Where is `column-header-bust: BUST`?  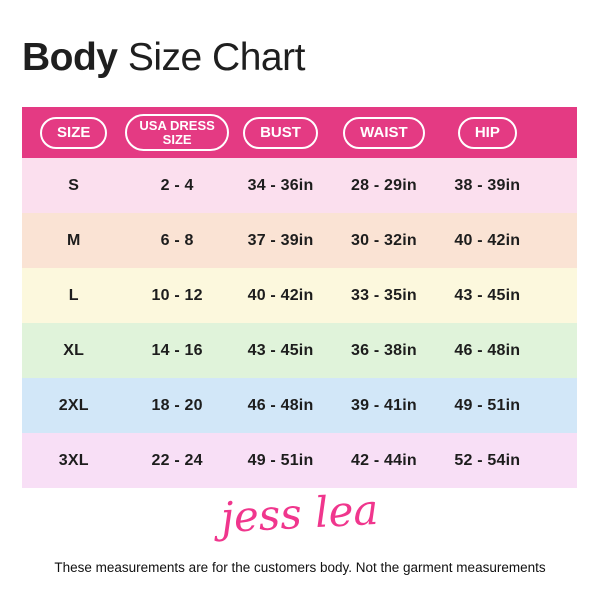
column-header-bust: BUST is located at coordinates (280, 132).